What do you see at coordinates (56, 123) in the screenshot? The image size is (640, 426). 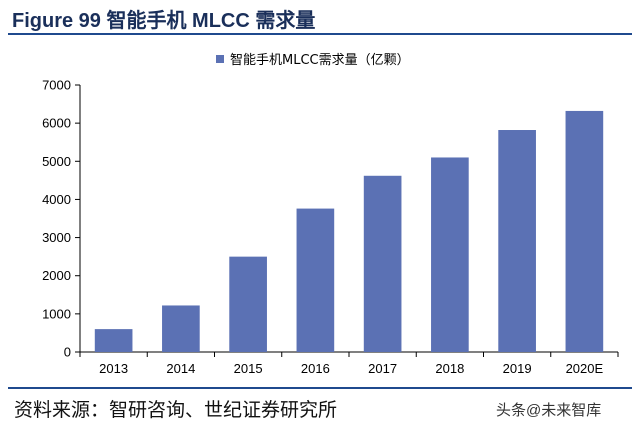 I see `y-tick-label: 6000` at bounding box center [56, 123].